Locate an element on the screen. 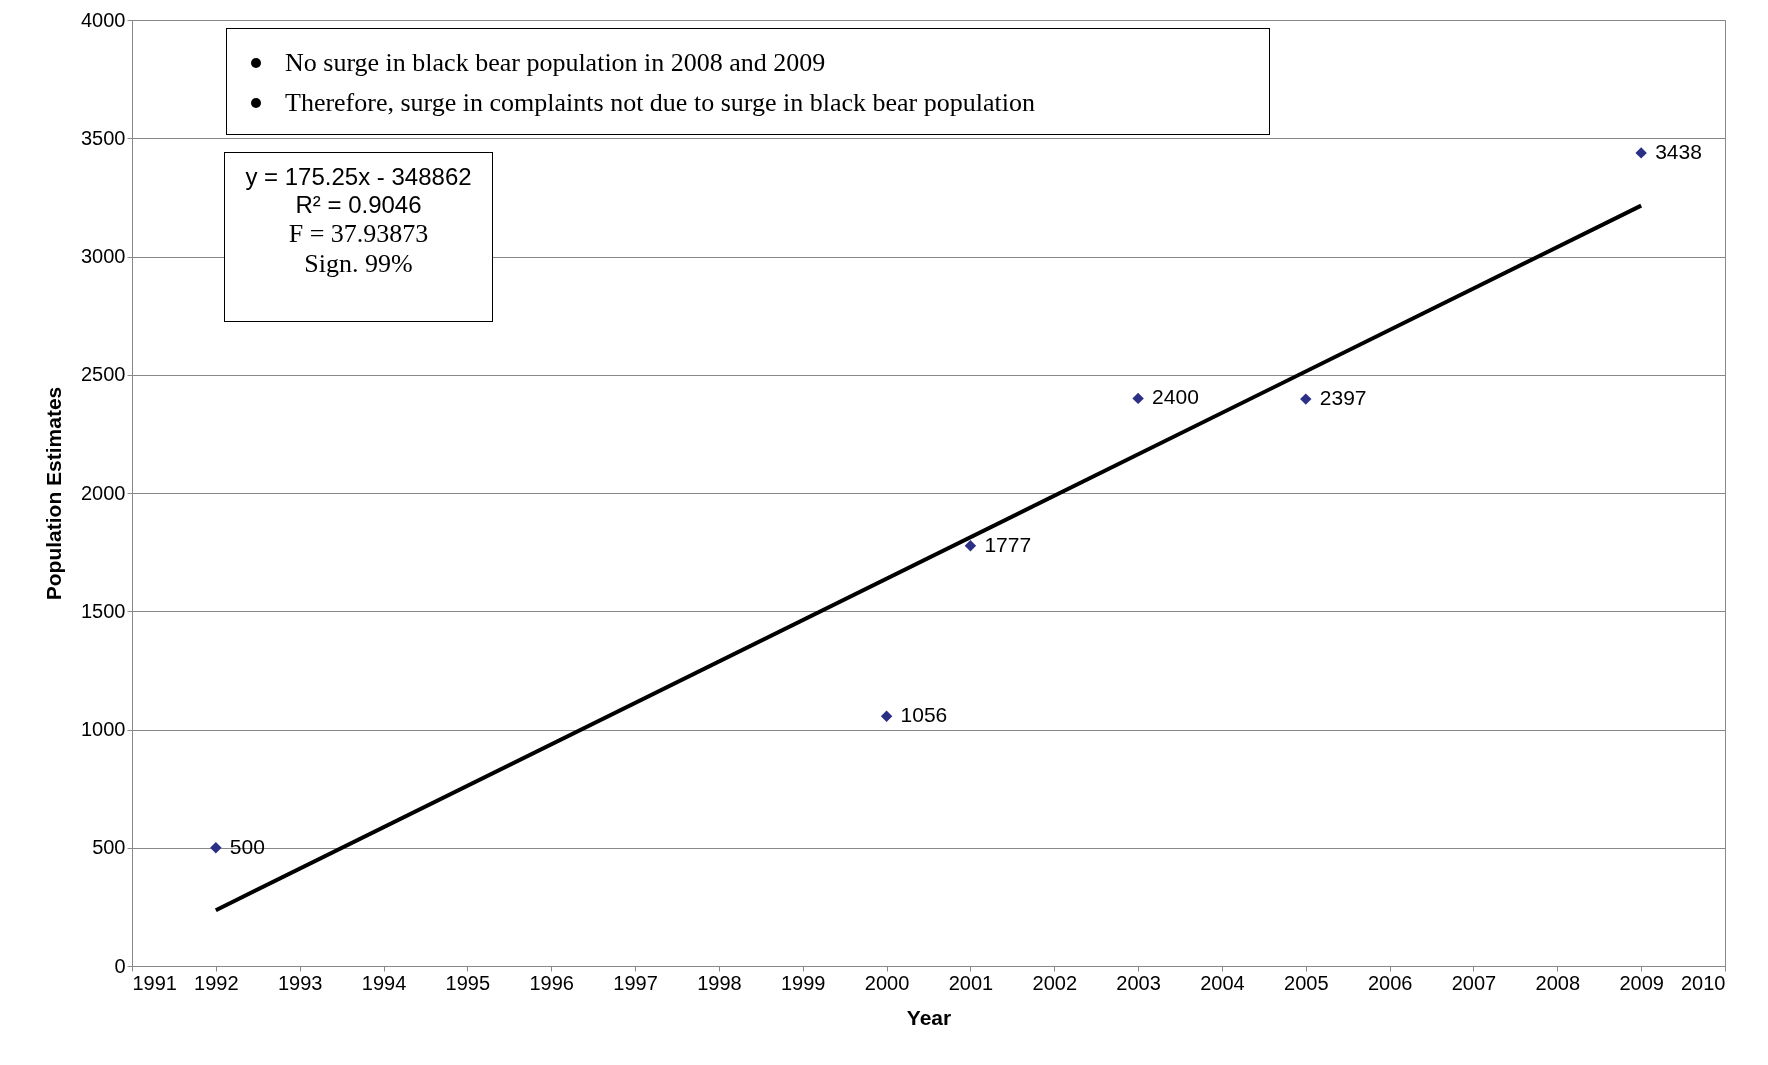 The image size is (1768, 1065). x-tick-label: 1992 is located at coordinates (216, 982).